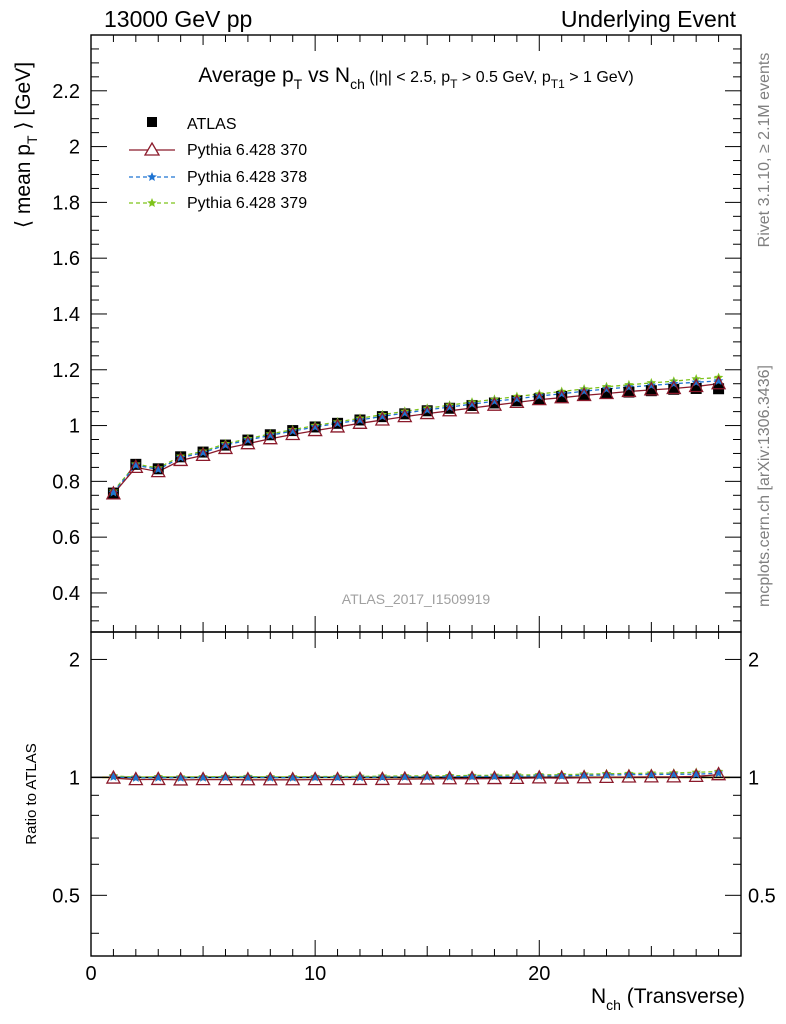  Describe the element at coordinates (668, 999) in the screenshot. I see `x-axis-label: Nch (Transverse)` at that location.